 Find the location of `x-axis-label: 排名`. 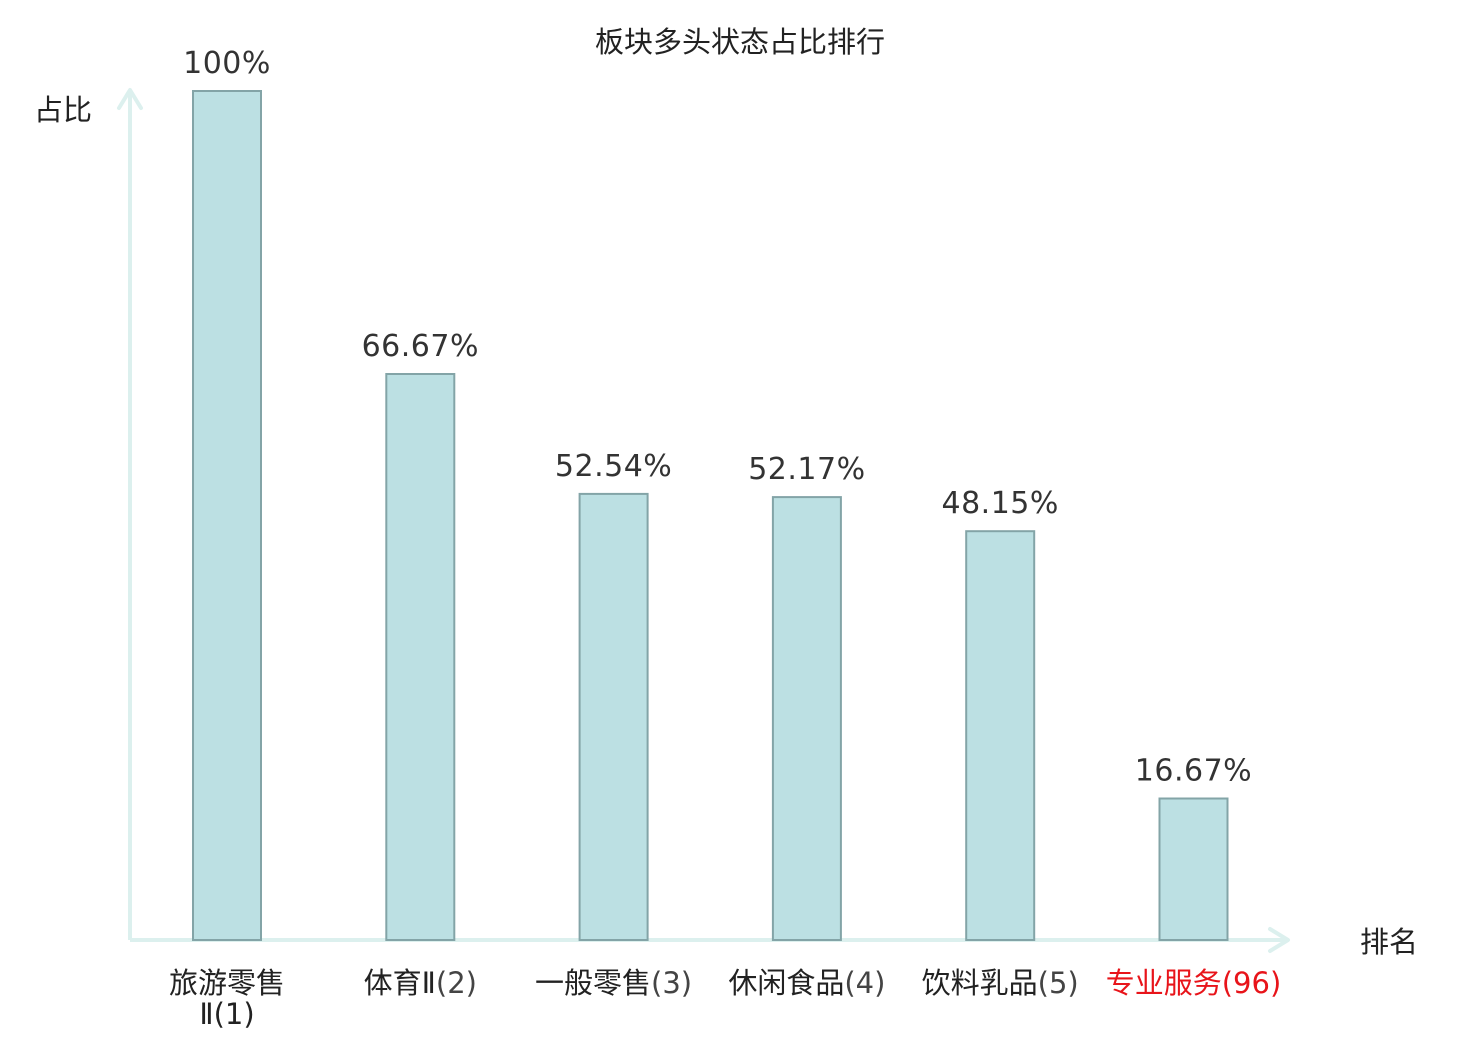

x-axis-label: 排名 is located at coordinates (1389, 942).